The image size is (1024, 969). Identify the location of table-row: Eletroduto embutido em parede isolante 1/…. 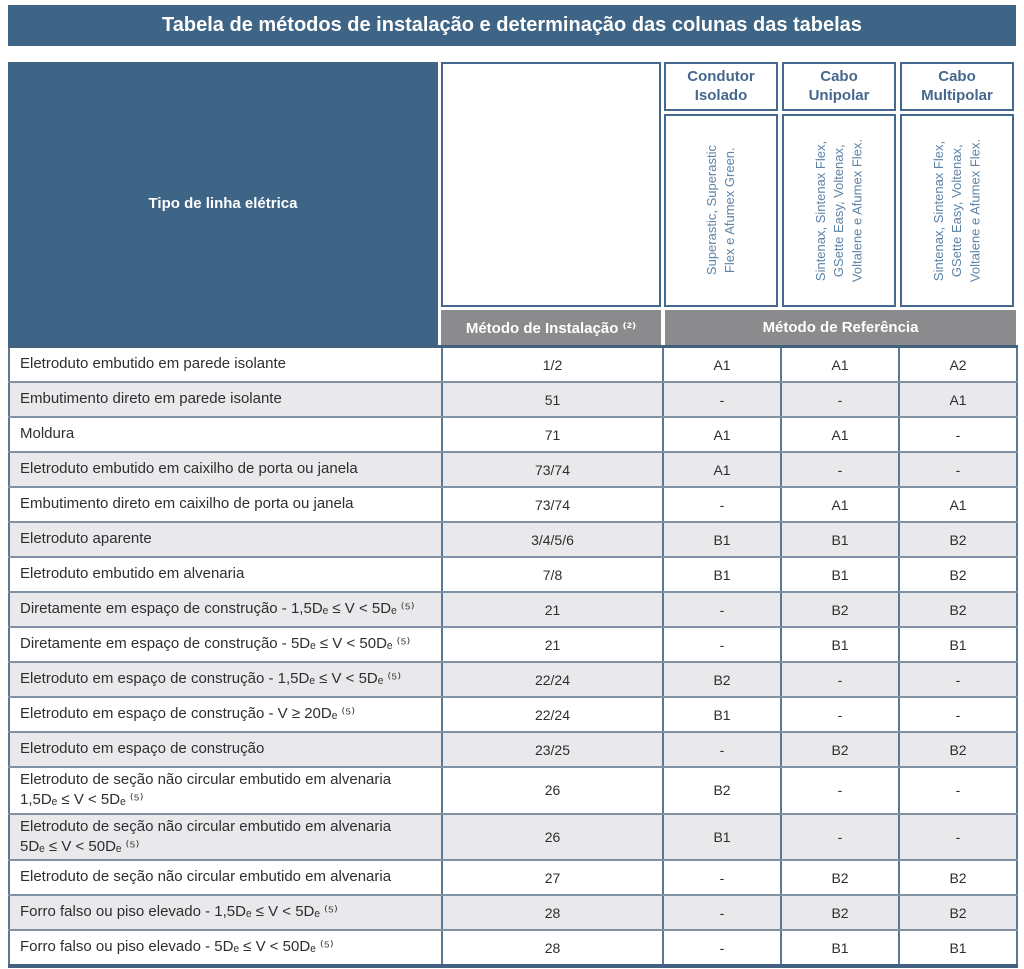
(513, 364).